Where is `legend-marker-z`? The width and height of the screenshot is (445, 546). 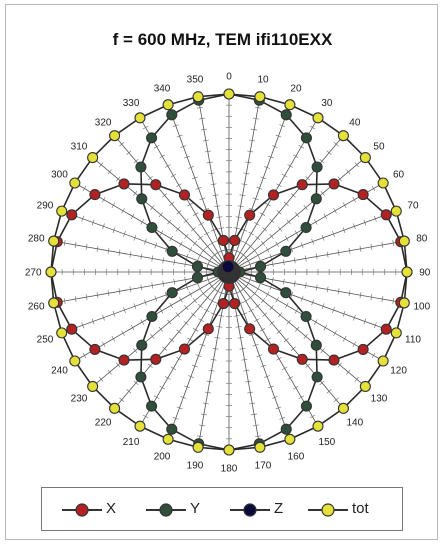
legend-marker-z is located at coordinates (250, 510).